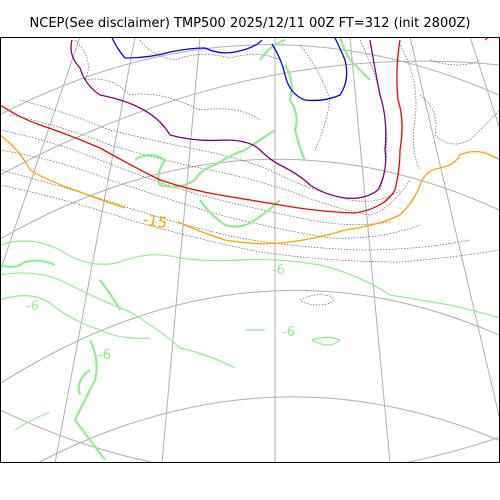 Image resolution: width=500 pixels, height=500 pixels. What do you see at coordinates (104, 355) in the screenshot?
I see `contour-label-minus6-c: -6` at bounding box center [104, 355].